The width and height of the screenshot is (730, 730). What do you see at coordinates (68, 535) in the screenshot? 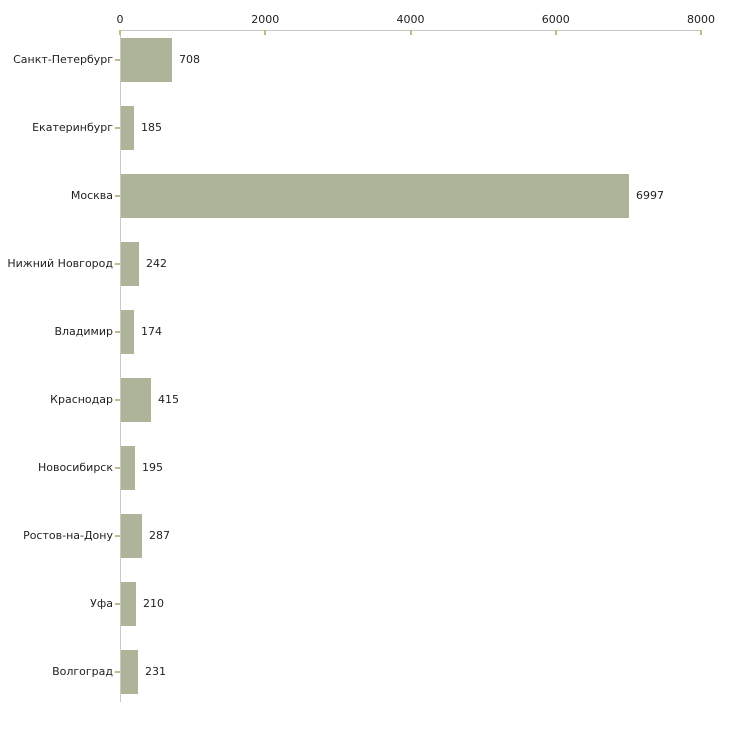
I see `category-label: Ростов-на-Дону` at bounding box center [68, 535].